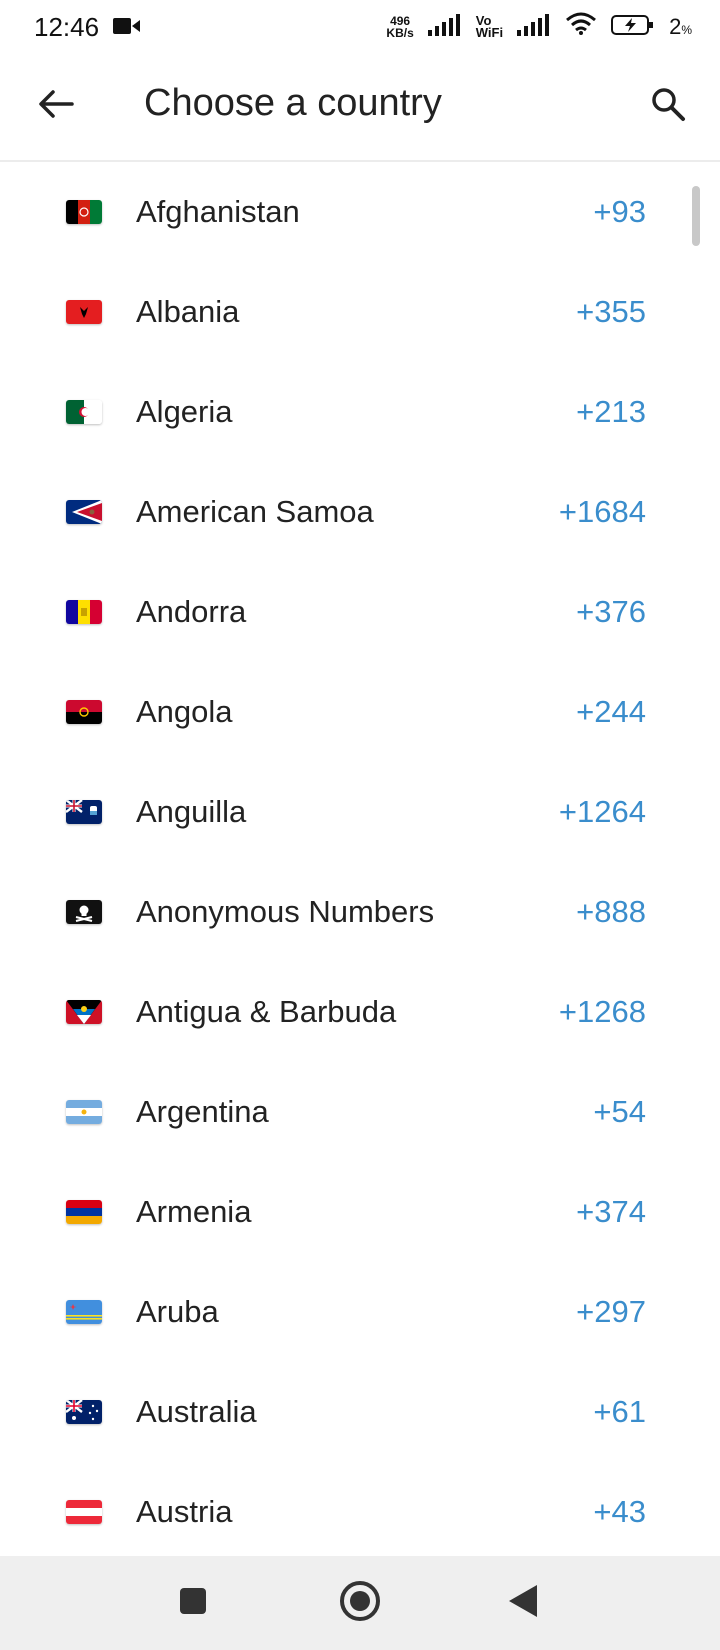 This screenshot has width=720, height=1650. I want to click on recents-button, so click(193, 1603).